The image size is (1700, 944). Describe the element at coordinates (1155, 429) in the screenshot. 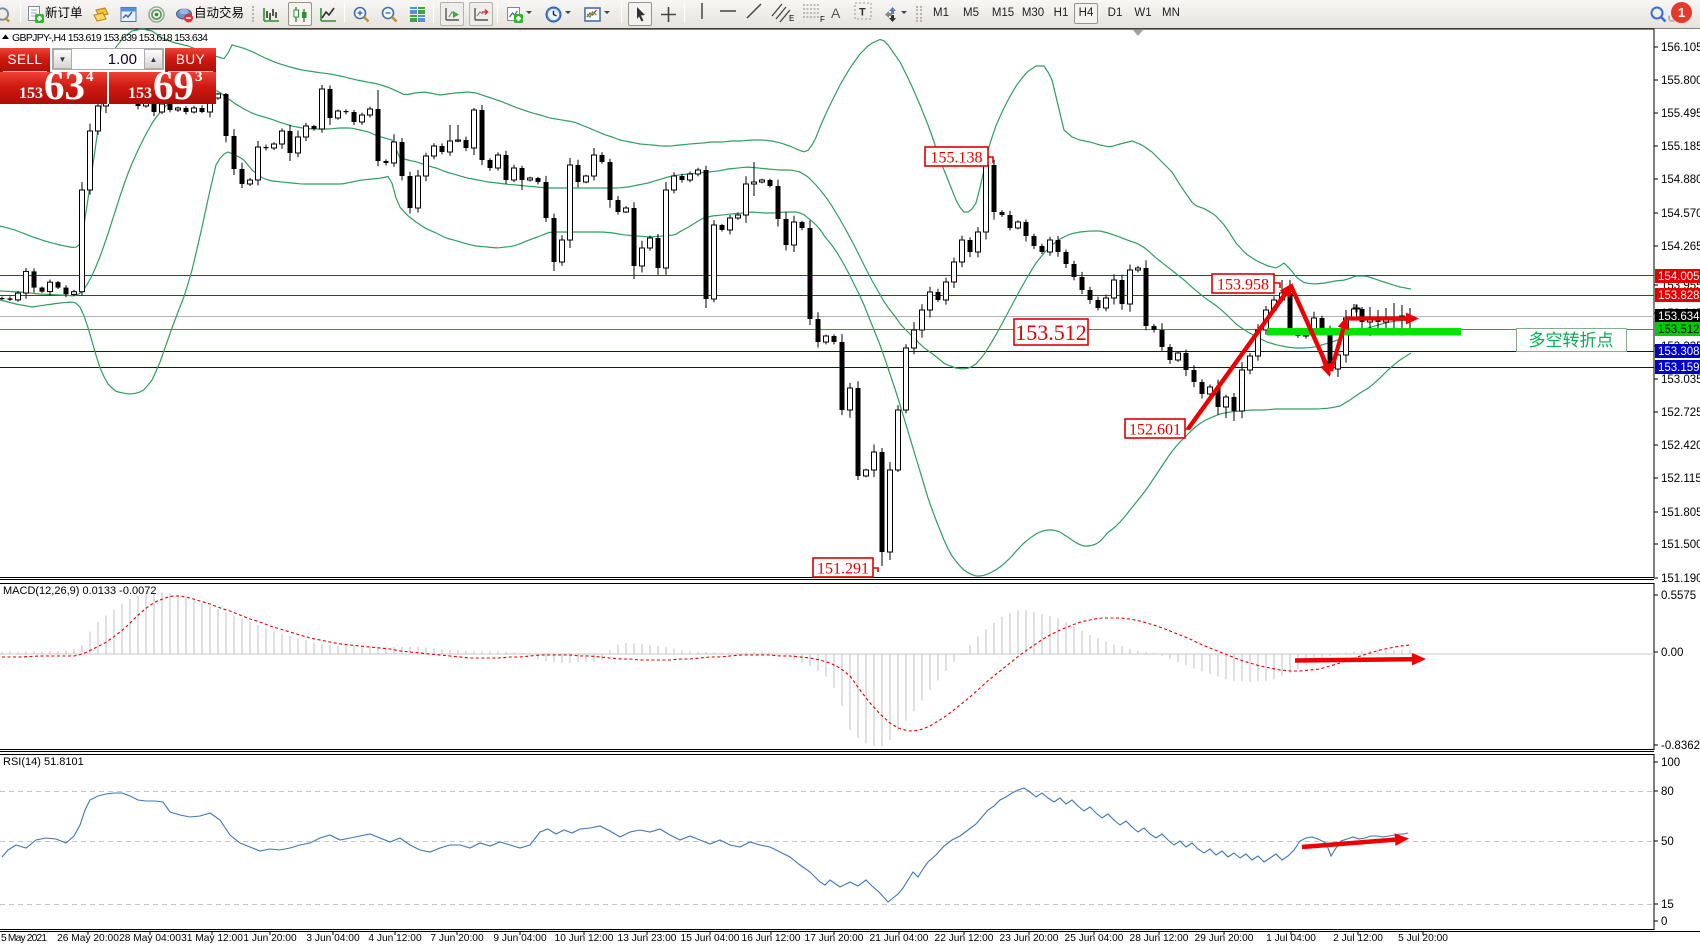

I see `svg-text: 152.601` at that location.